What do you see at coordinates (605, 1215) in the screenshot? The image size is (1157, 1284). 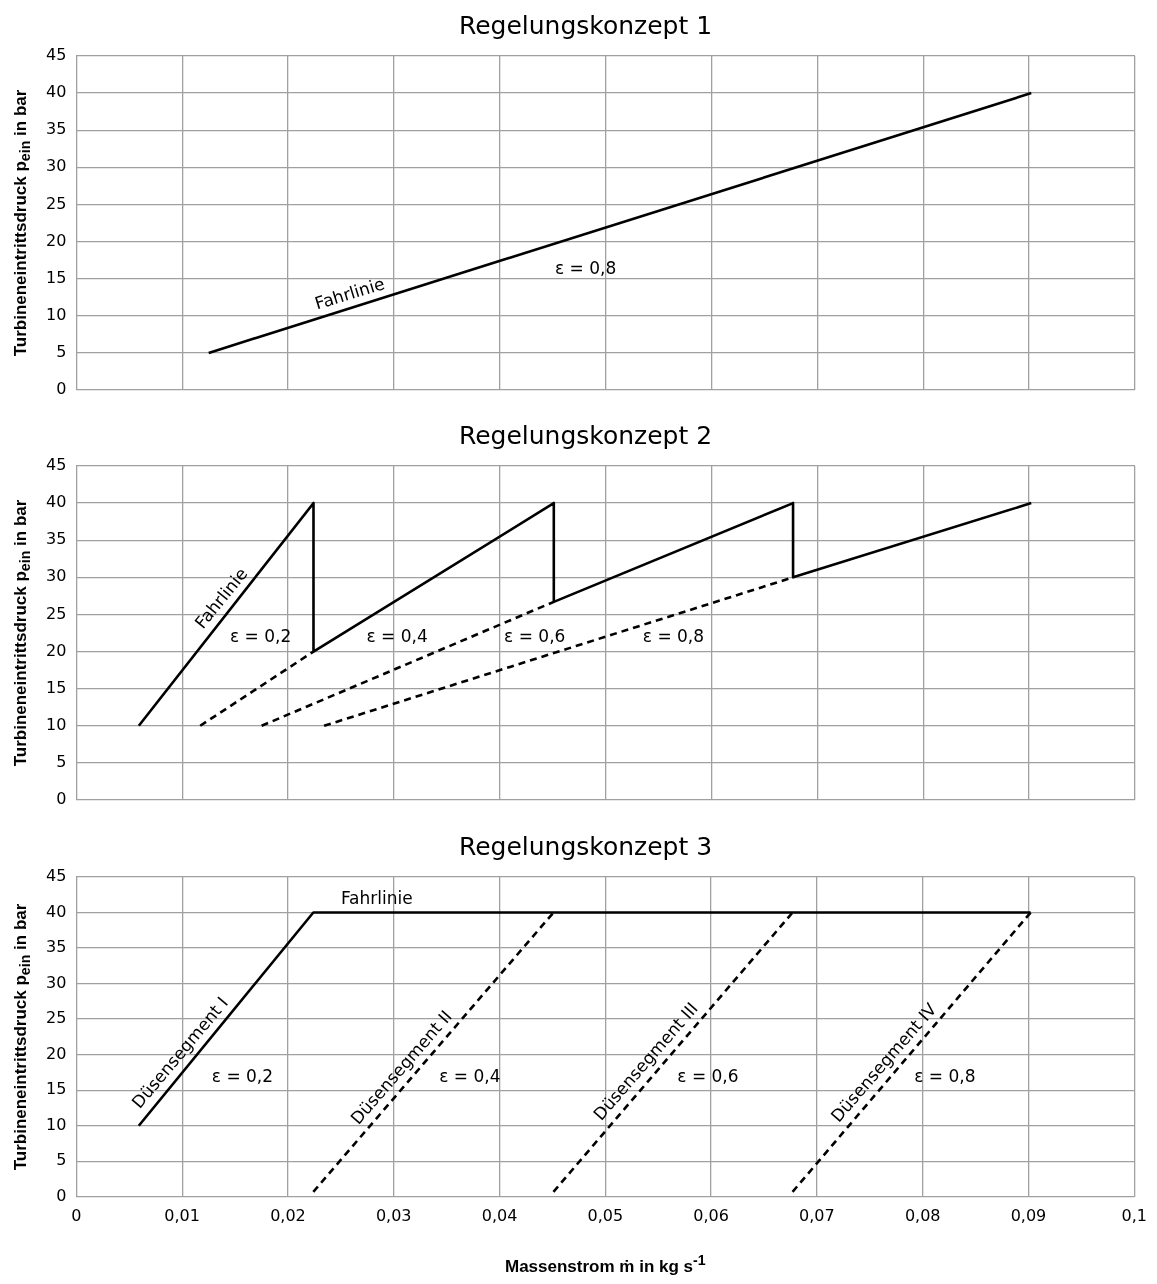 I see `x-tick-label: 0,05` at bounding box center [605, 1215].